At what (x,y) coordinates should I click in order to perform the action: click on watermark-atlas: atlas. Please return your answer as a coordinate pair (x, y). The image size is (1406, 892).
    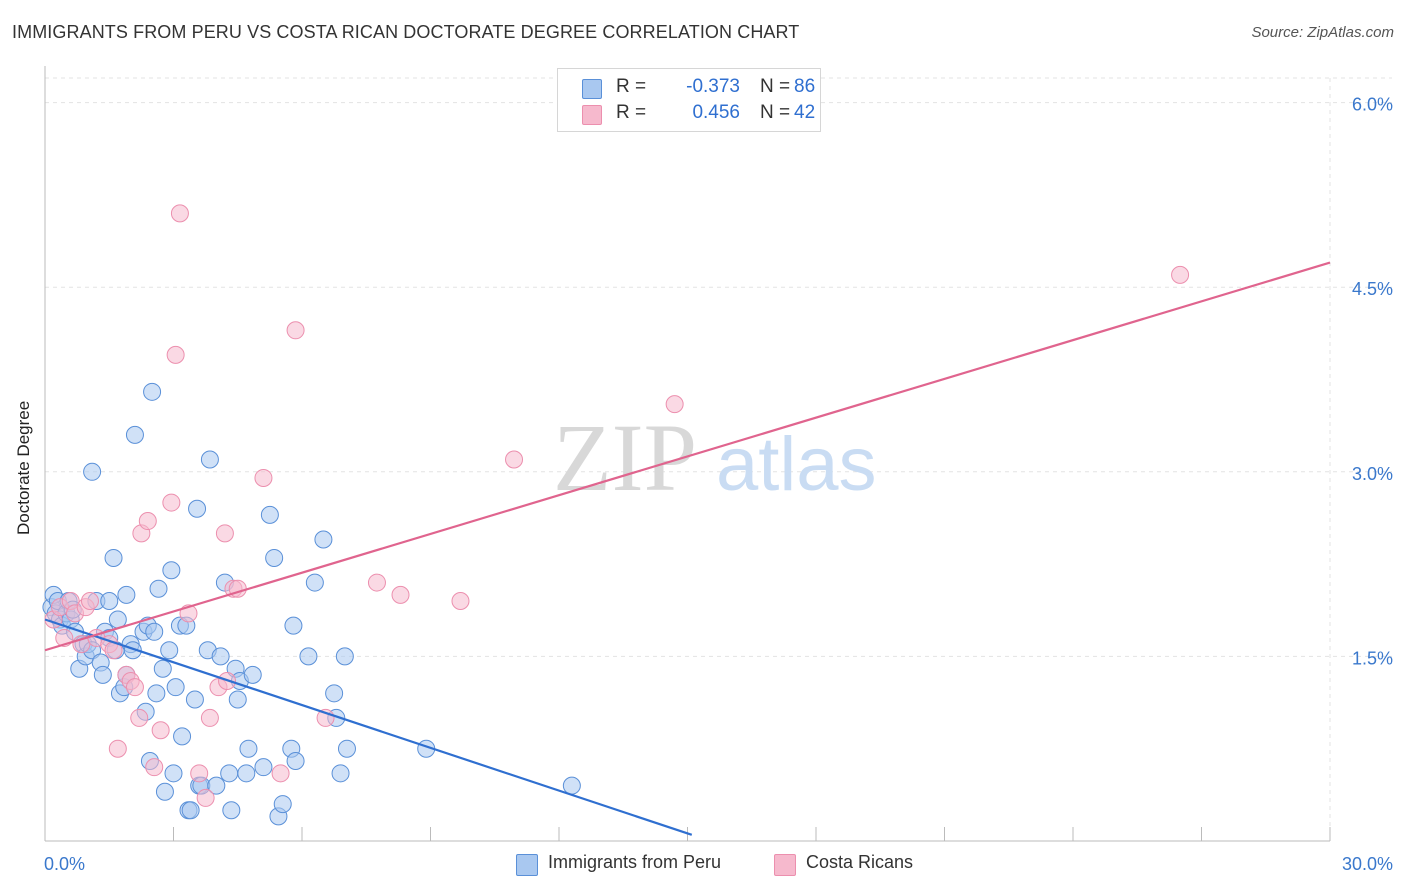
    Looking at the image, I should click on (796, 464).